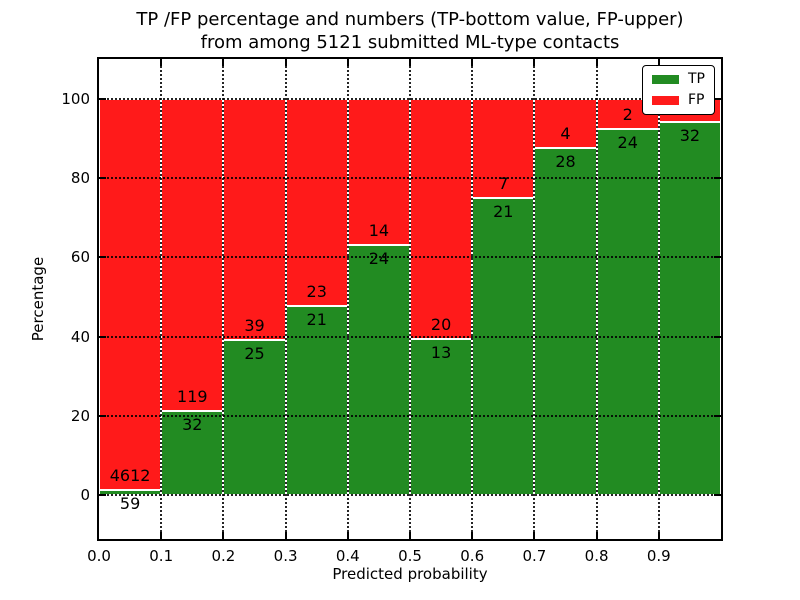 The width and height of the screenshot is (800, 600). I want to click on x-tick-label: 0.1, so click(161, 556).